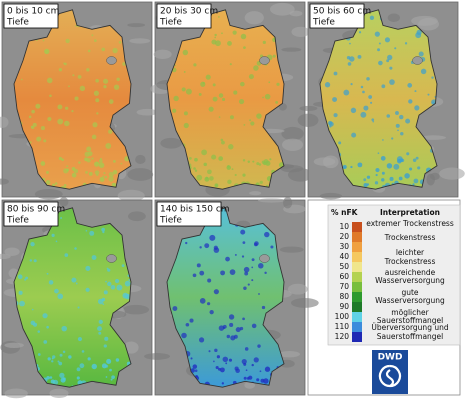  What do you see at coordinates (342, 316) in the screenshot?
I see `legend-tick-label: 100` at bounding box center [342, 316].